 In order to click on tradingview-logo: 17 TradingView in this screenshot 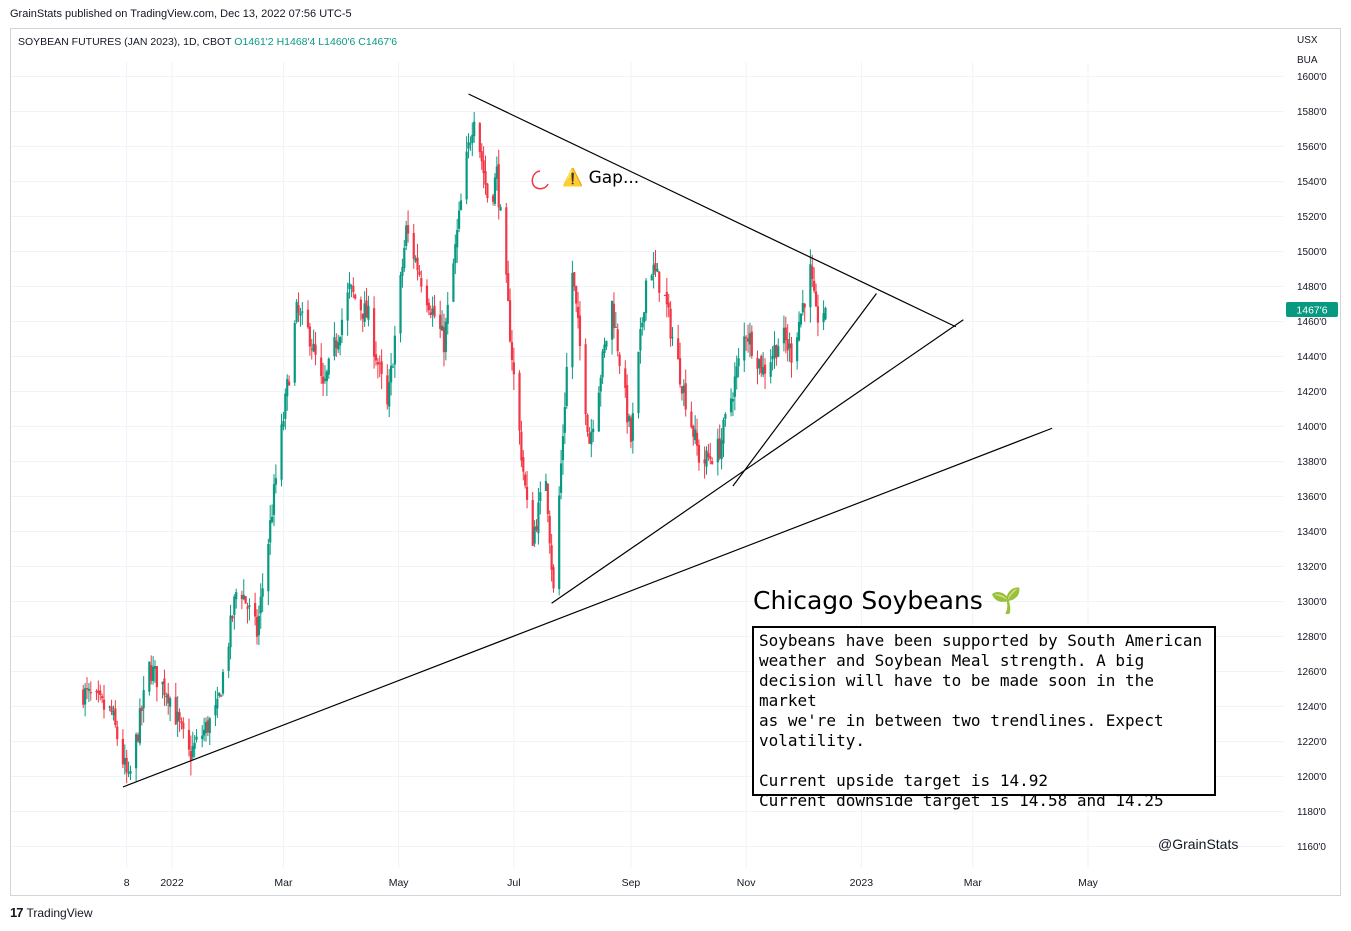, I will do `click(51, 912)`.